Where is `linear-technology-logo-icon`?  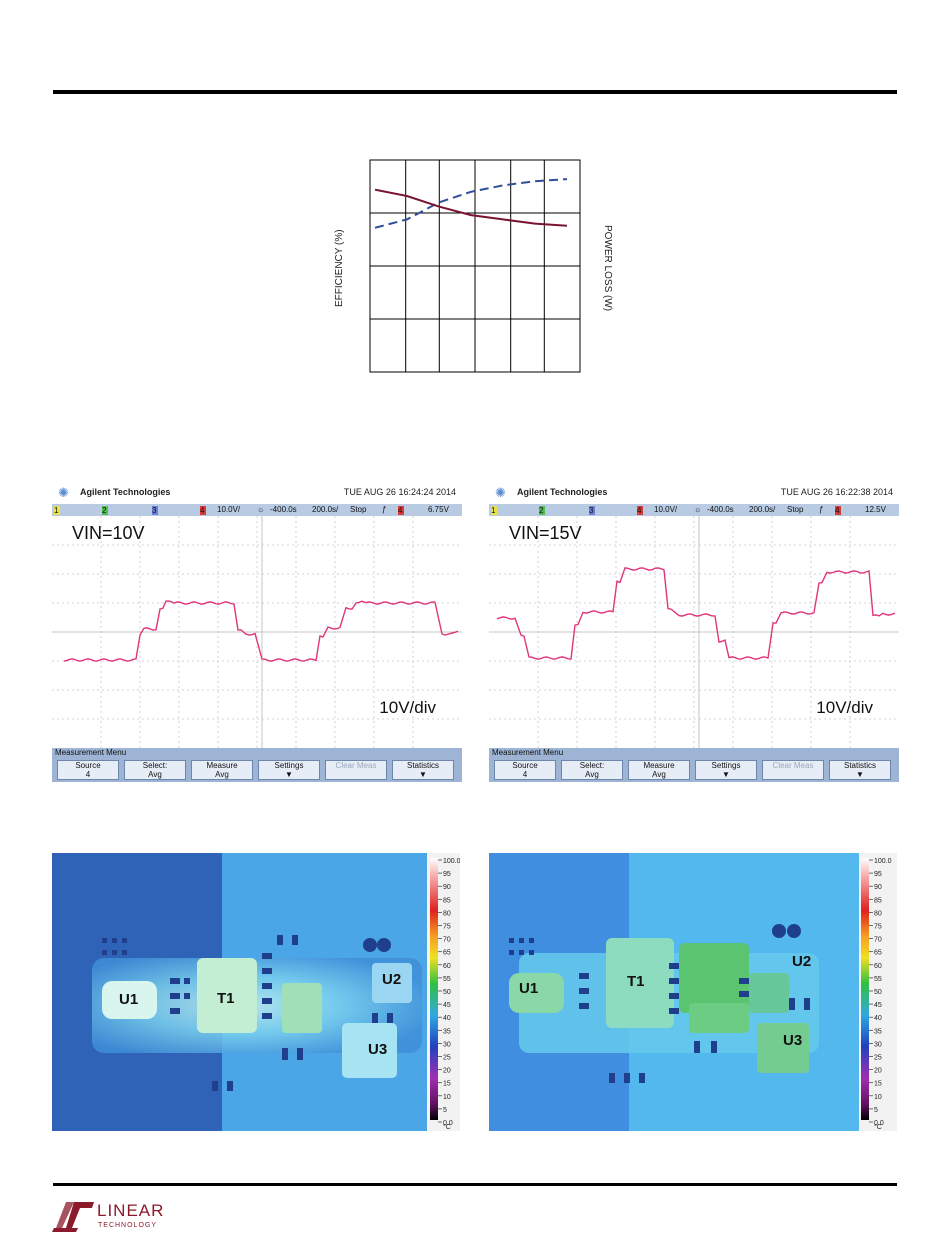 linear-technology-logo-icon is located at coordinates (73, 1217).